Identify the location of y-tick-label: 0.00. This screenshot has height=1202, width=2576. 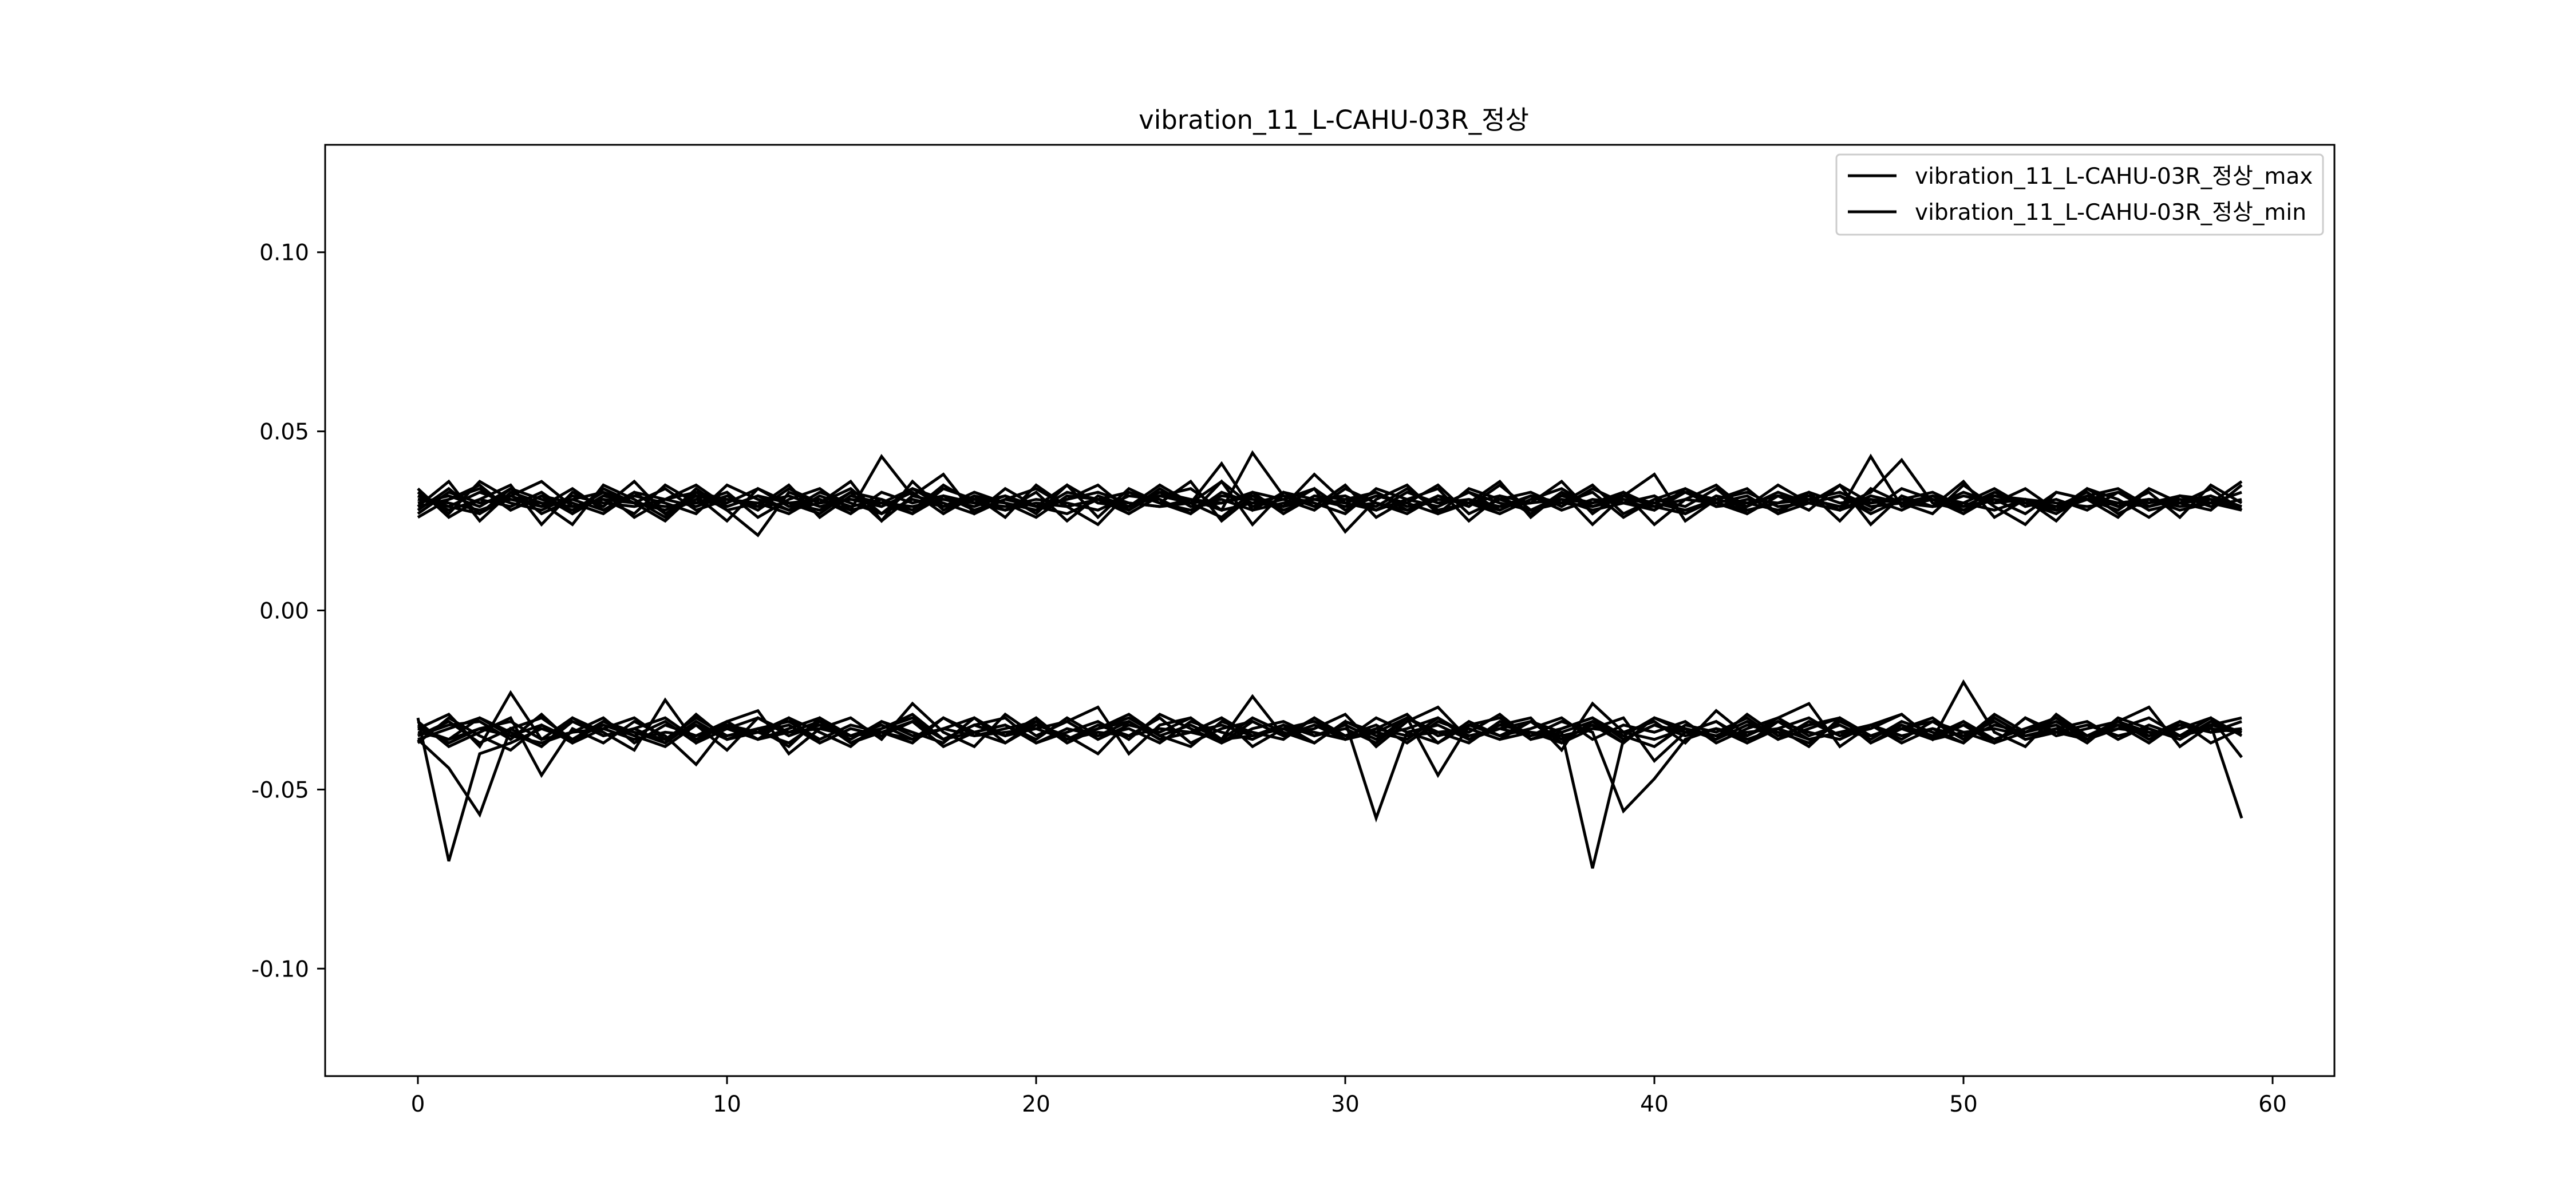
(284, 612).